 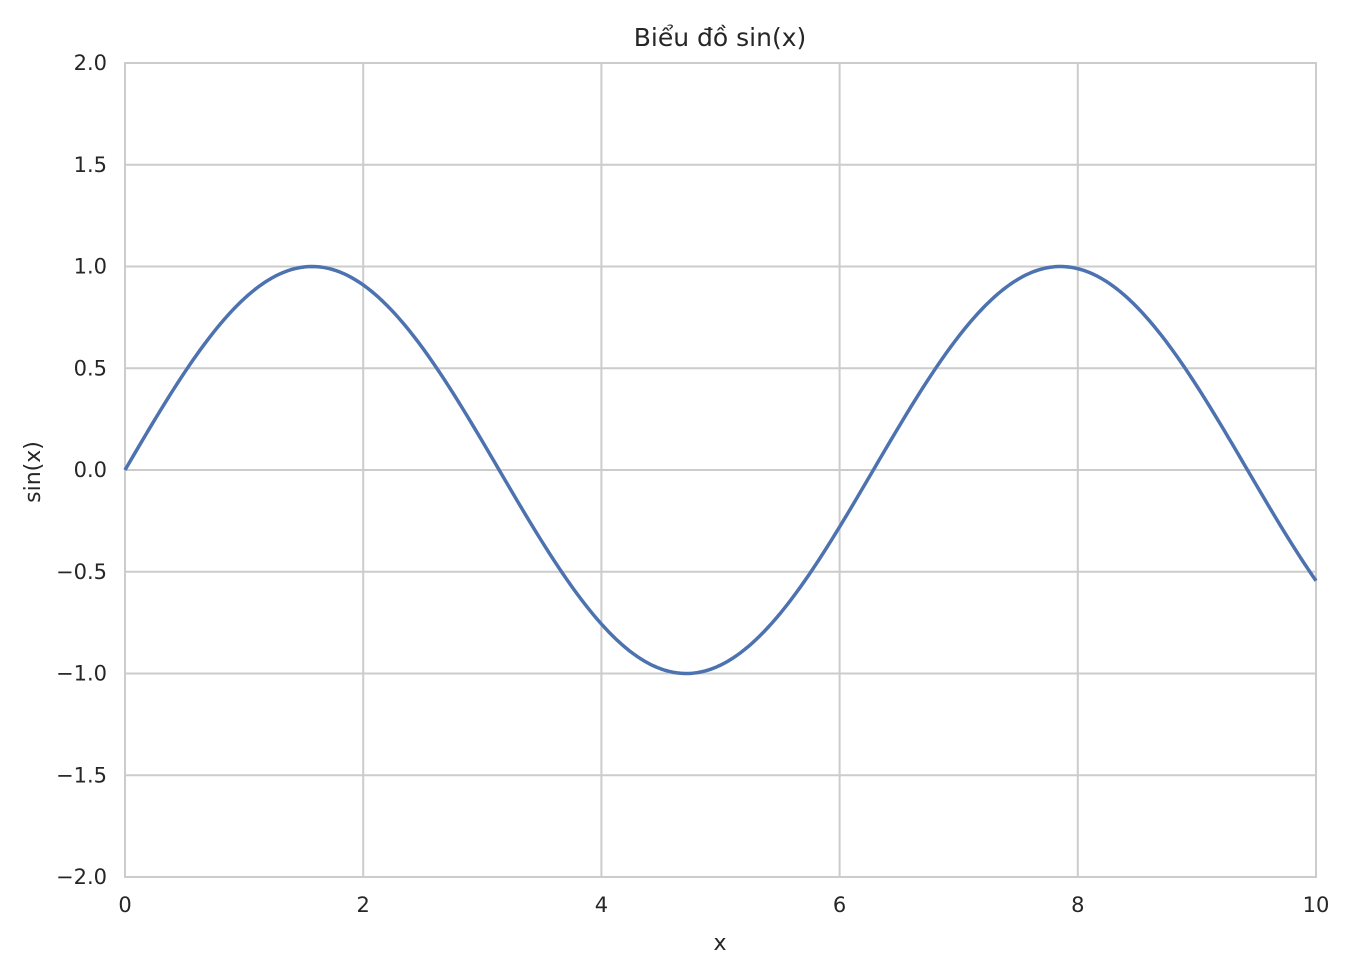 I want to click on y-tick-label: −1.0, so click(x=81, y=674).